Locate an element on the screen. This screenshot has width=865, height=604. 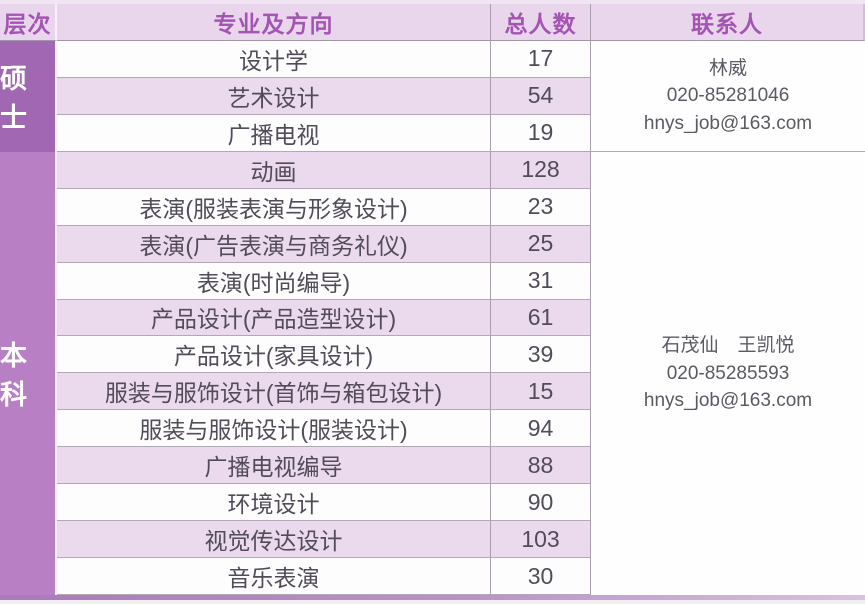
major-cell: 视觉传达设计 is located at coordinates (274, 540).